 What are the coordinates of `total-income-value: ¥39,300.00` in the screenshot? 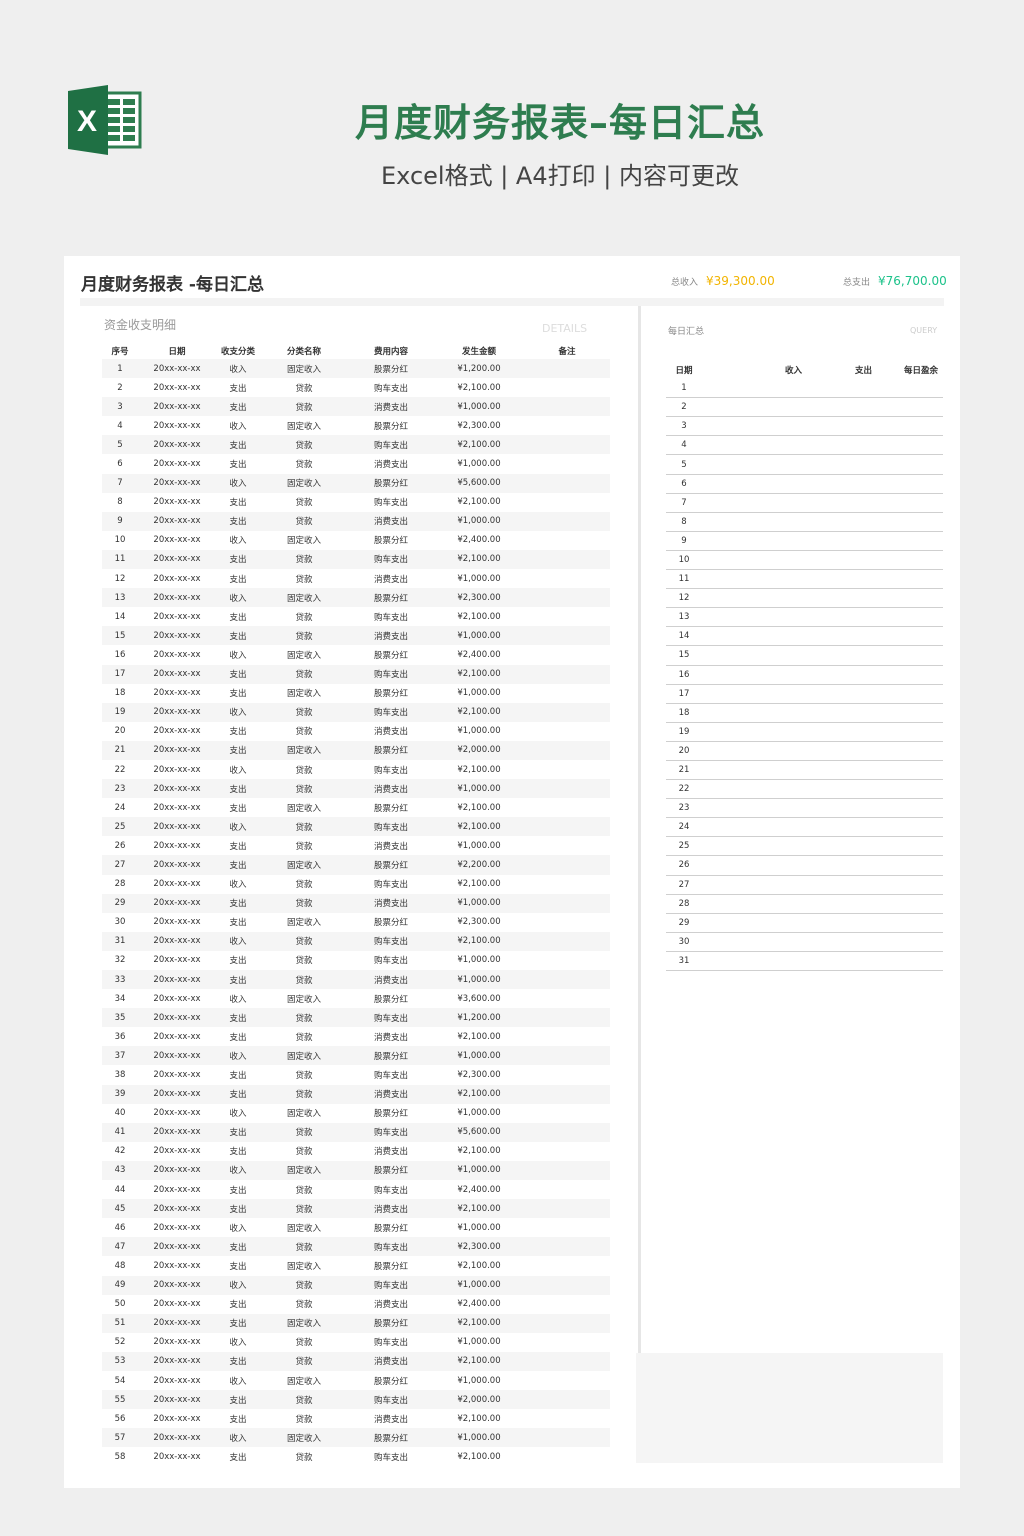 It's located at (740, 281).